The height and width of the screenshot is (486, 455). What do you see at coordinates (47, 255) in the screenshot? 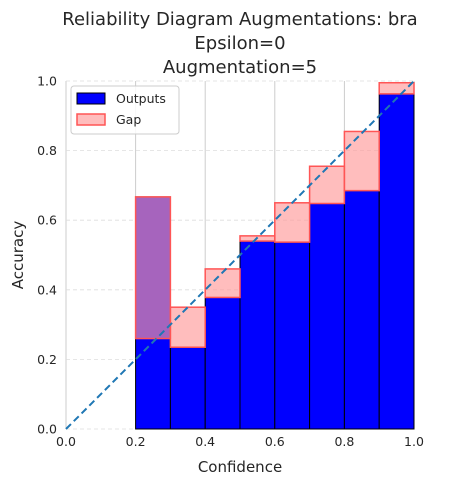
I see `y-tick-labels: 0.0 0.2 0.4 0.6 0.8 1.0` at bounding box center [47, 255].